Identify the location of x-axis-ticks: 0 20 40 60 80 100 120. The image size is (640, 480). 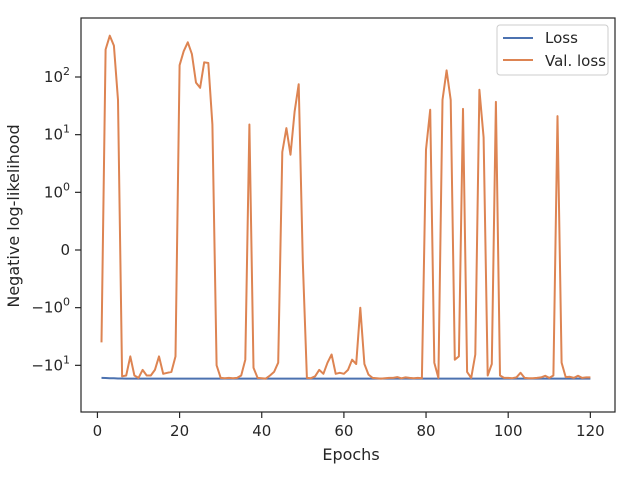
(349, 426).